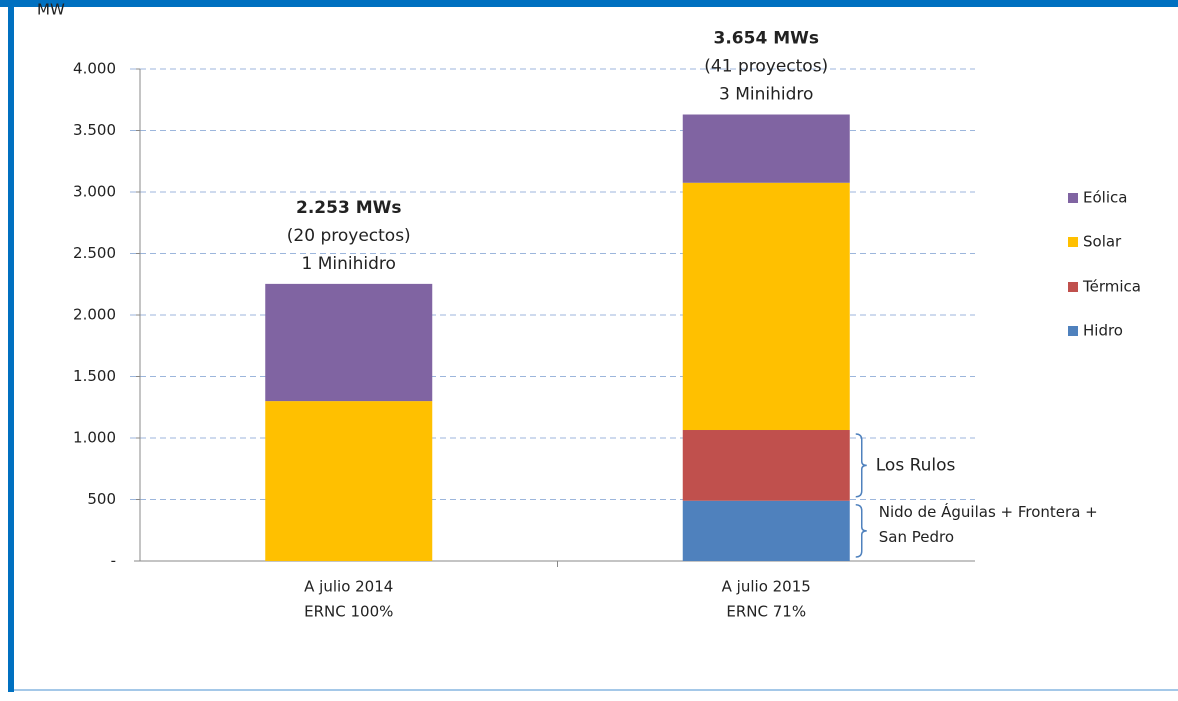 The width and height of the screenshot is (1178, 701). Describe the element at coordinates (94, 130) in the screenshot. I see `y-tick-label: 3.500` at that location.